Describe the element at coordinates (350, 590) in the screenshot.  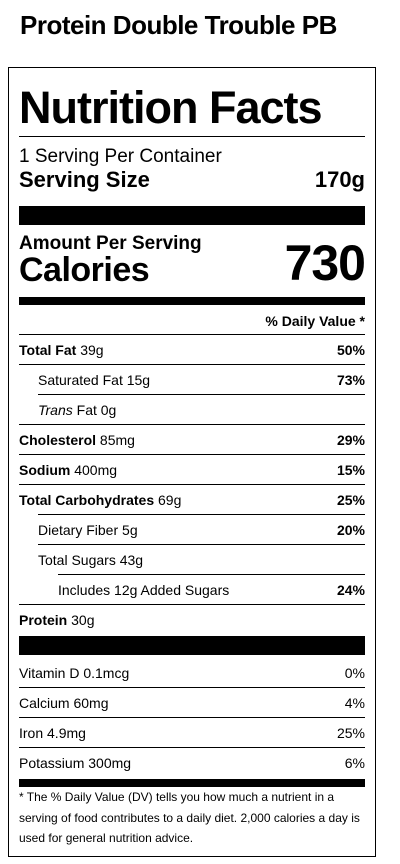
I see `nutrient-dv-added-sugars: 24%` at that location.